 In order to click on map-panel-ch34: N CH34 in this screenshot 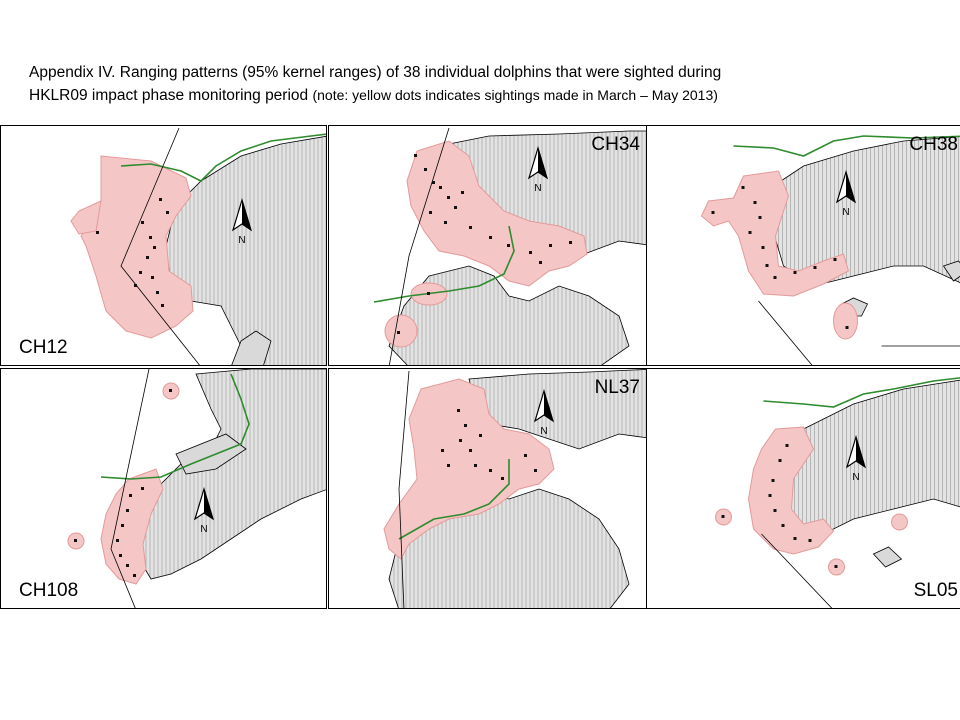, I will do `click(491, 245)`.